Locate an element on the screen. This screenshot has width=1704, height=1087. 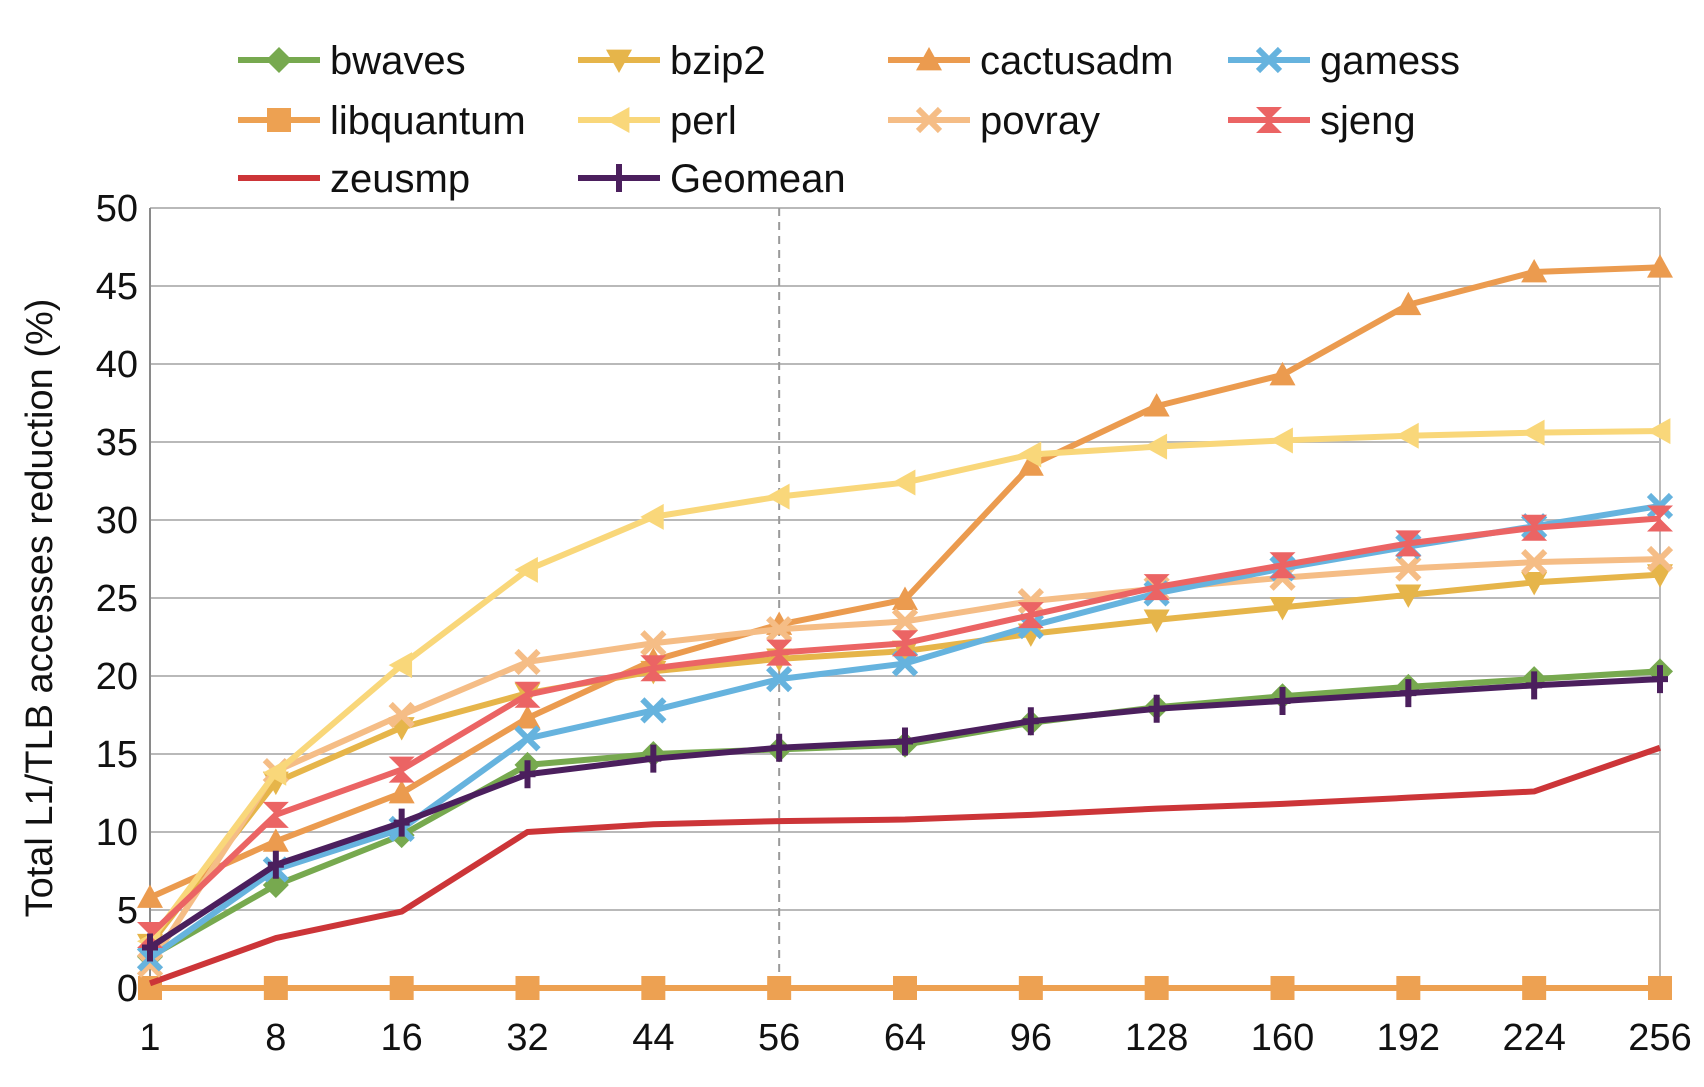
legend-item-cactusadm: cactusadm is located at coordinates (1030, 61).